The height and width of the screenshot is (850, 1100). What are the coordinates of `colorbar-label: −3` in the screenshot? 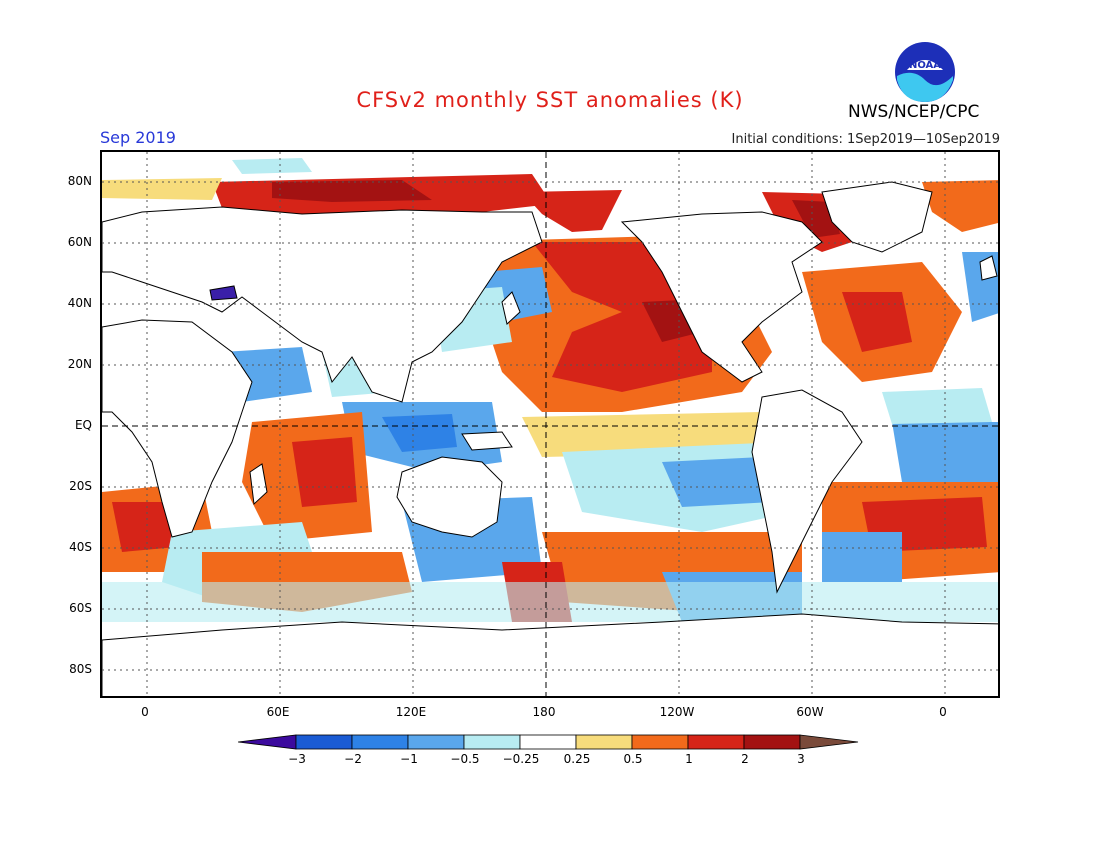 It's located at (297, 759).